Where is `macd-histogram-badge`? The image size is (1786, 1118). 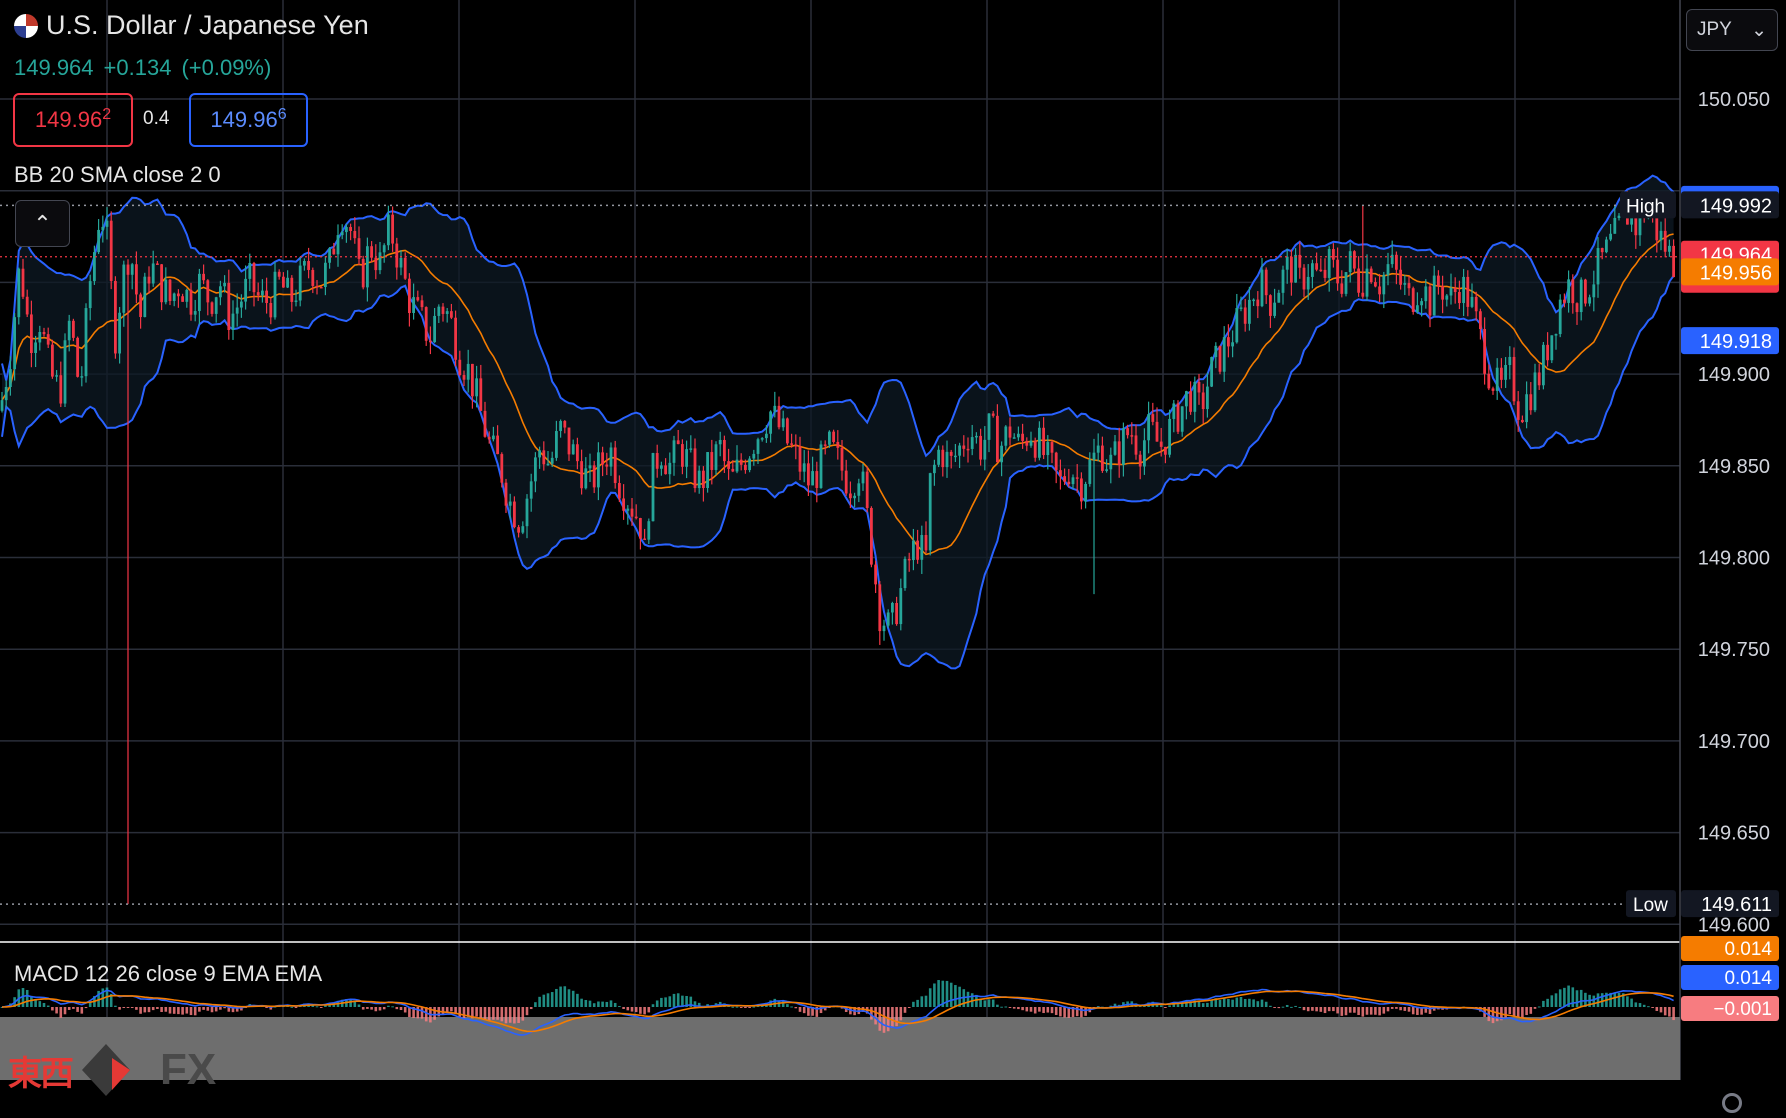
macd-histogram-badge is located at coordinates (1730, 1008).